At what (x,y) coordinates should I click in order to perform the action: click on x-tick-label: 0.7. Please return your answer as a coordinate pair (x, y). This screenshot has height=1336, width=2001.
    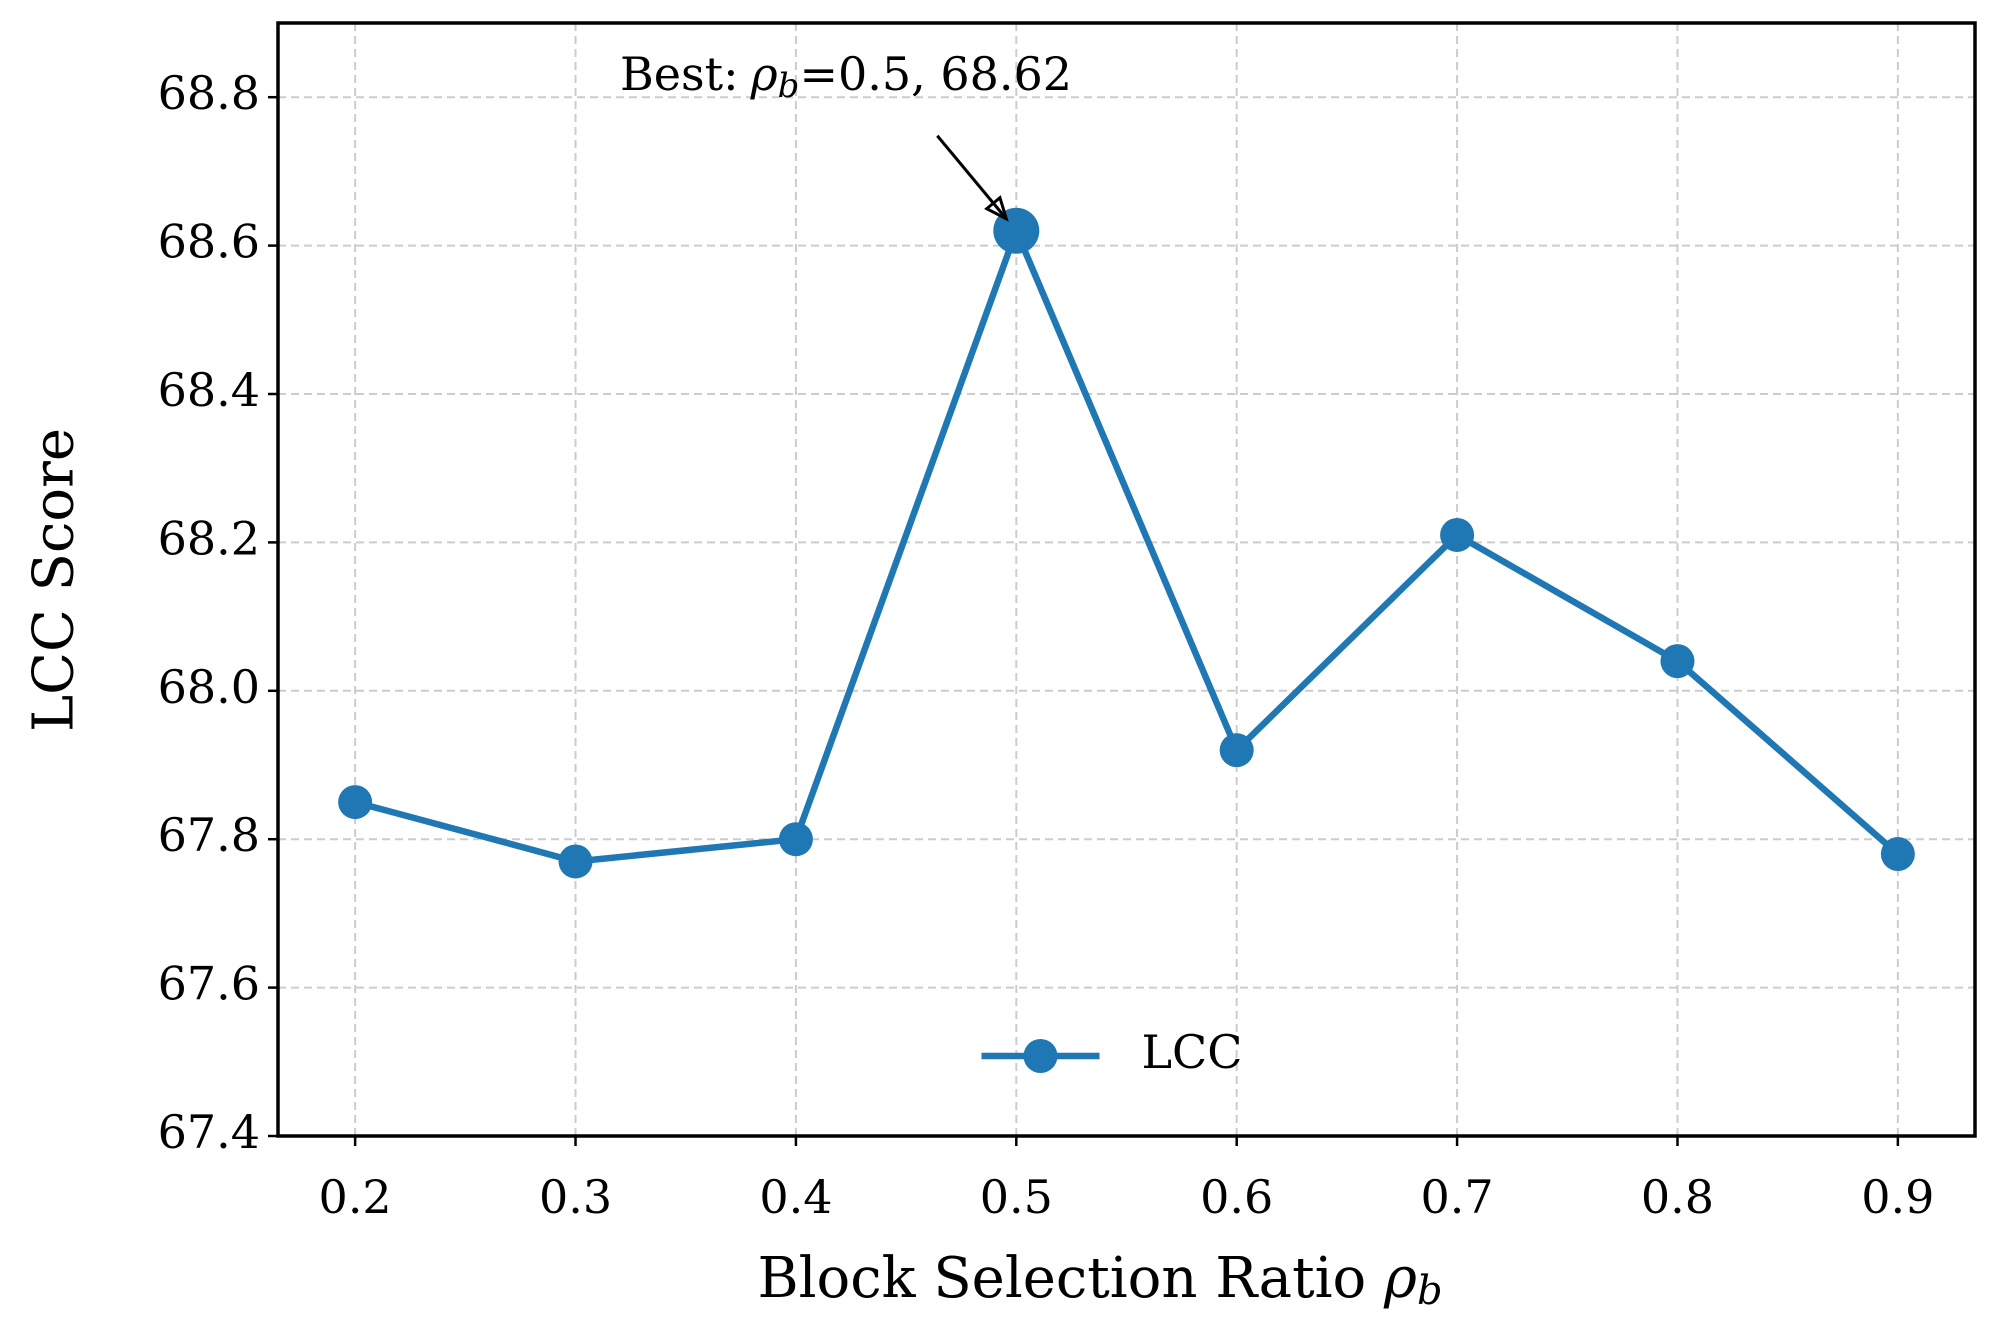
    Looking at the image, I should click on (1457, 1197).